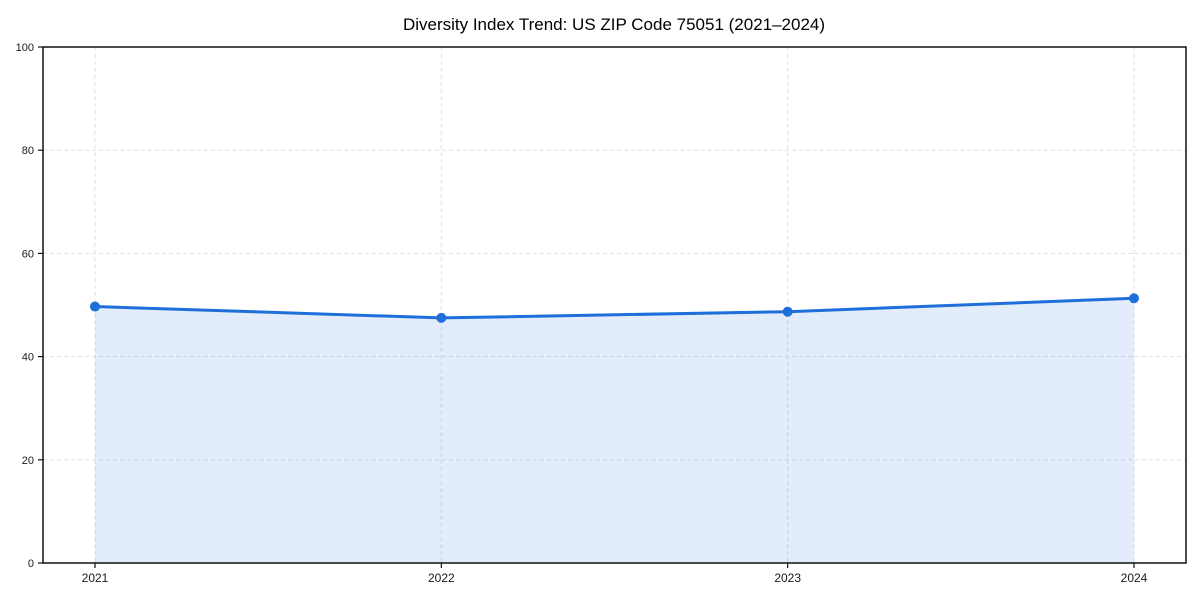 This screenshot has width=1200, height=600. What do you see at coordinates (441, 578) in the screenshot?
I see `x-axis-tick-label: 2022` at bounding box center [441, 578].